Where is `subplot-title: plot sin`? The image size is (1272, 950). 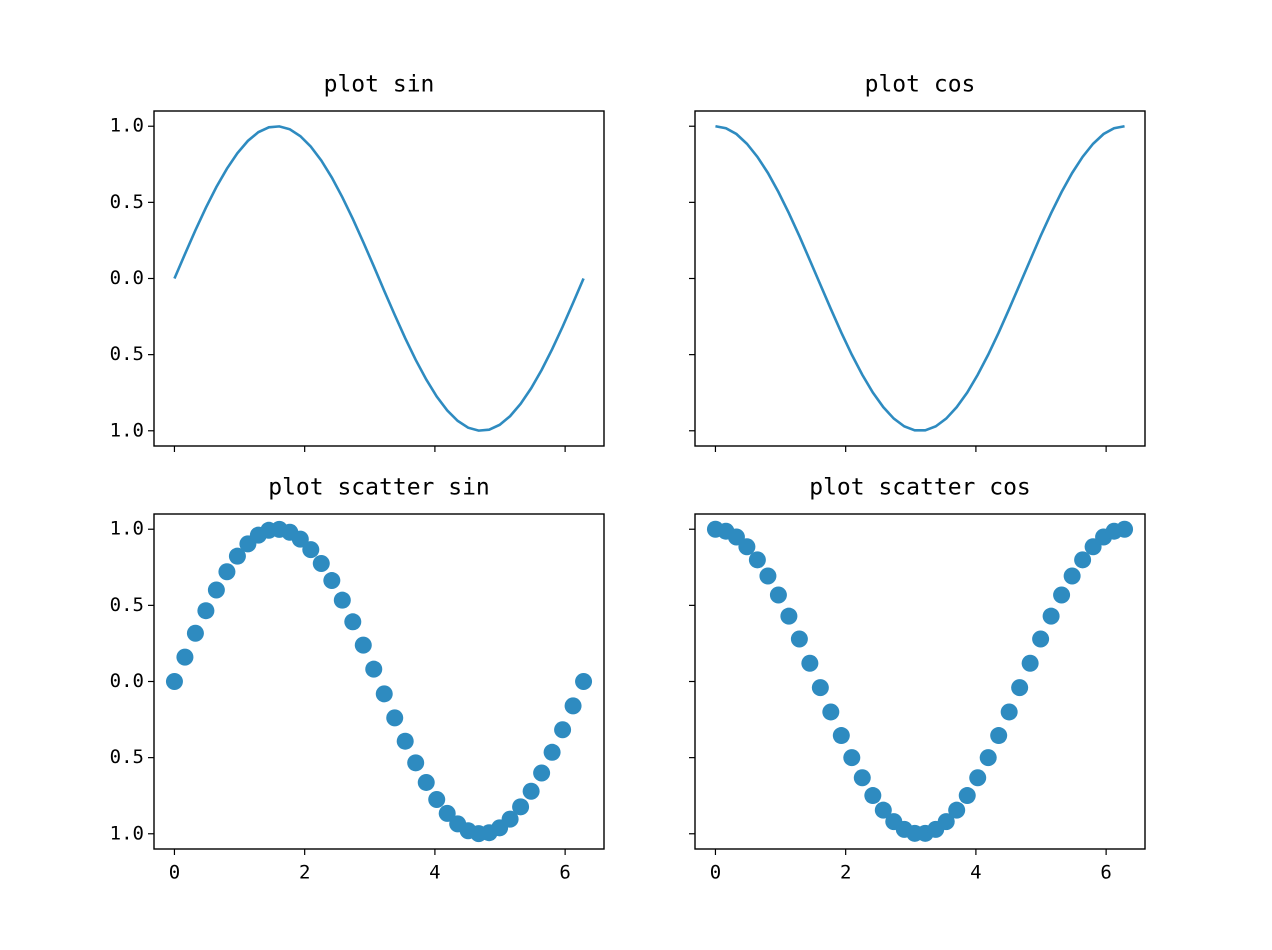 subplot-title: plot sin is located at coordinates (379, 85).